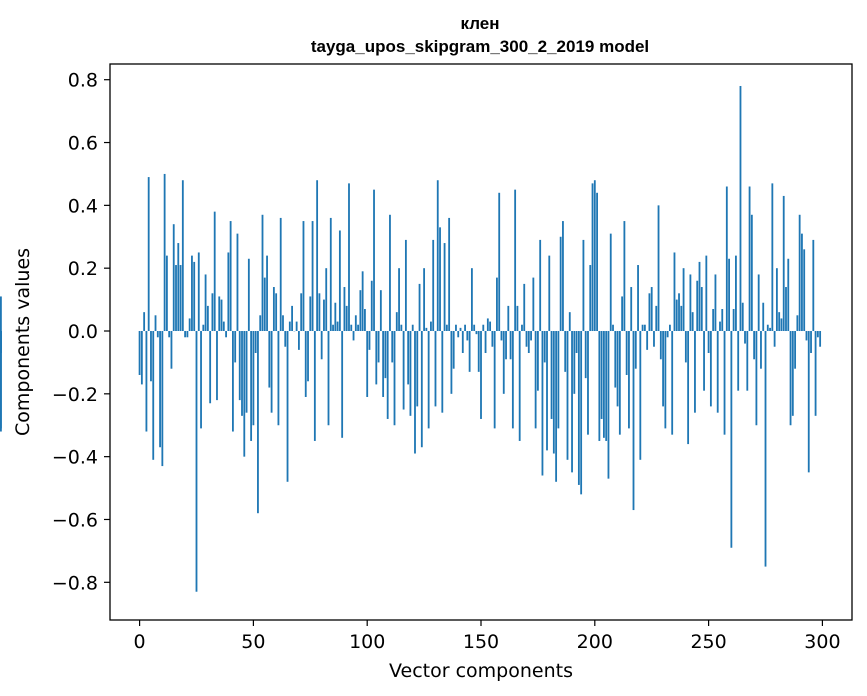  I want to click on y-tick-label: −0.2, so click(75, 395).